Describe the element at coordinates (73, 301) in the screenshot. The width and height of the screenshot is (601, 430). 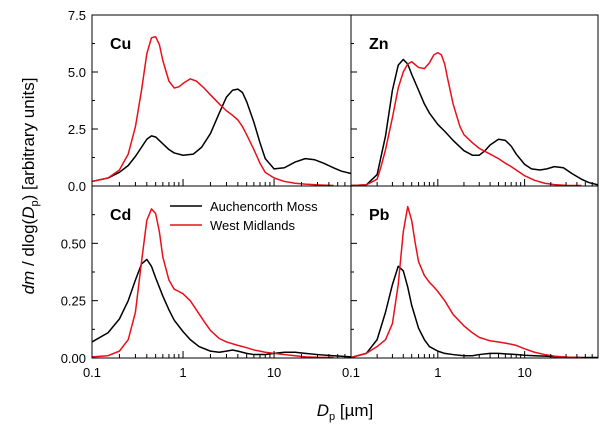
I see `y-tick-label-cd: 0.25` at that location.